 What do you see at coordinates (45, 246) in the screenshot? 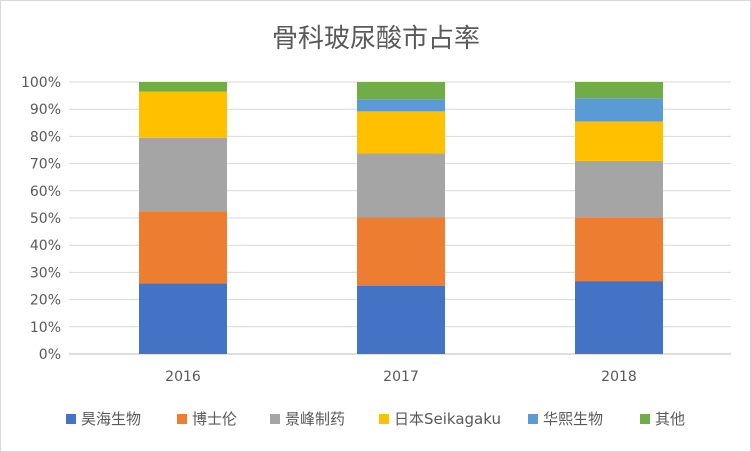
I see `y-tick-label: 40%` at bounding box center [45, 246].